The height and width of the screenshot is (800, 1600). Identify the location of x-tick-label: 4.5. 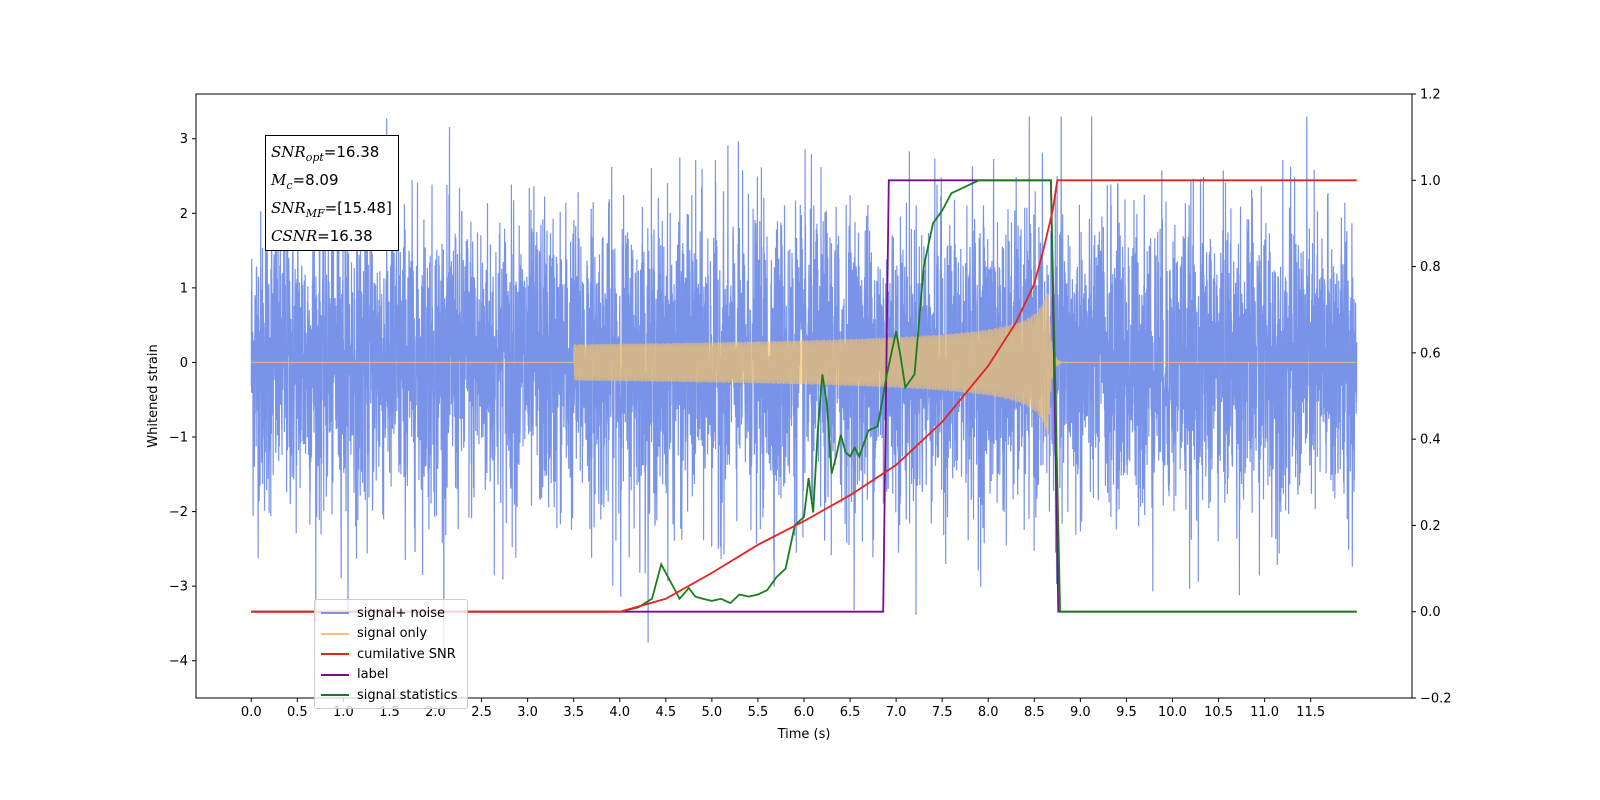
(665, 712).